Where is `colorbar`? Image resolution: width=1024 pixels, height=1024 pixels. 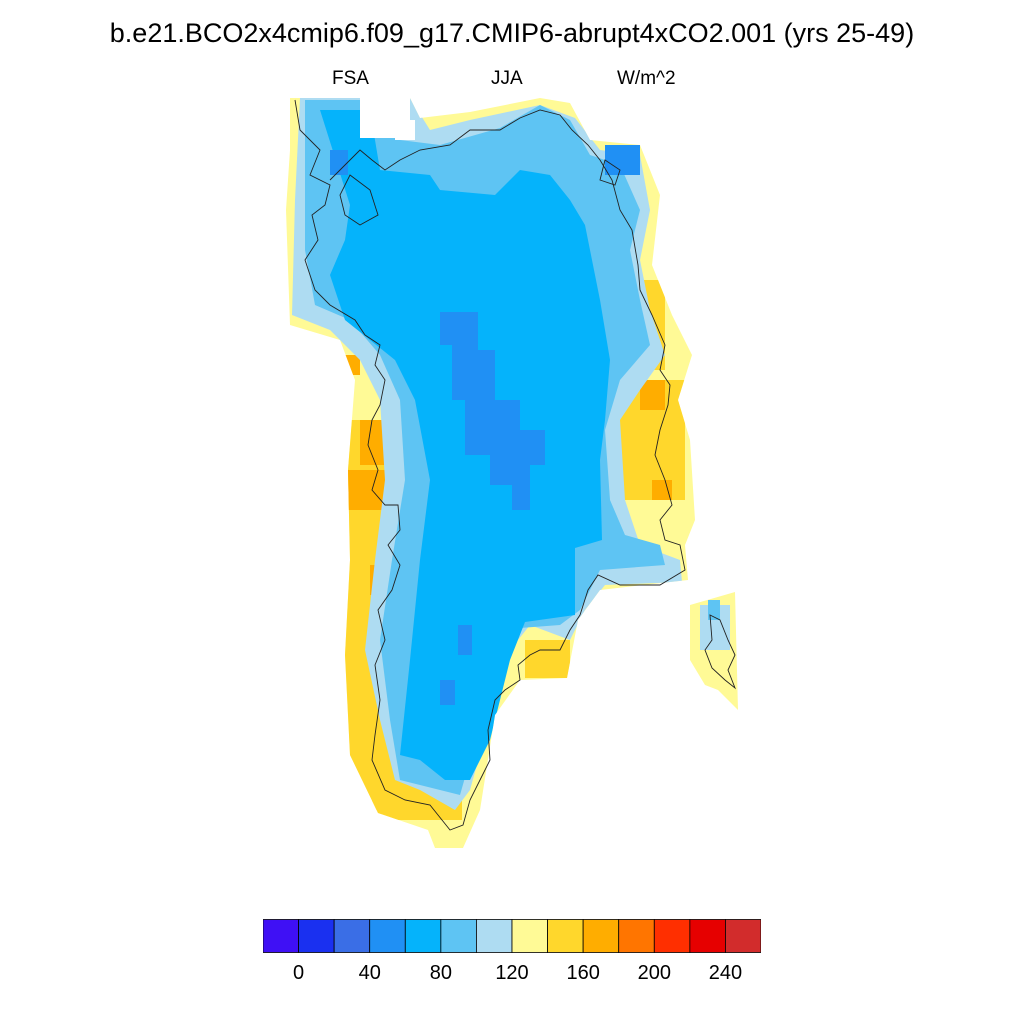
colorbar is located at coordinates (512, 936).